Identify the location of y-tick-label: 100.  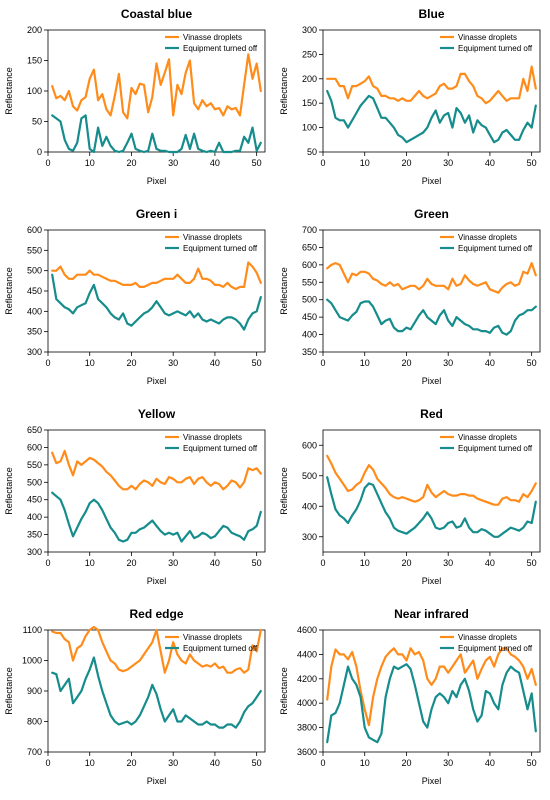
(309, 128).